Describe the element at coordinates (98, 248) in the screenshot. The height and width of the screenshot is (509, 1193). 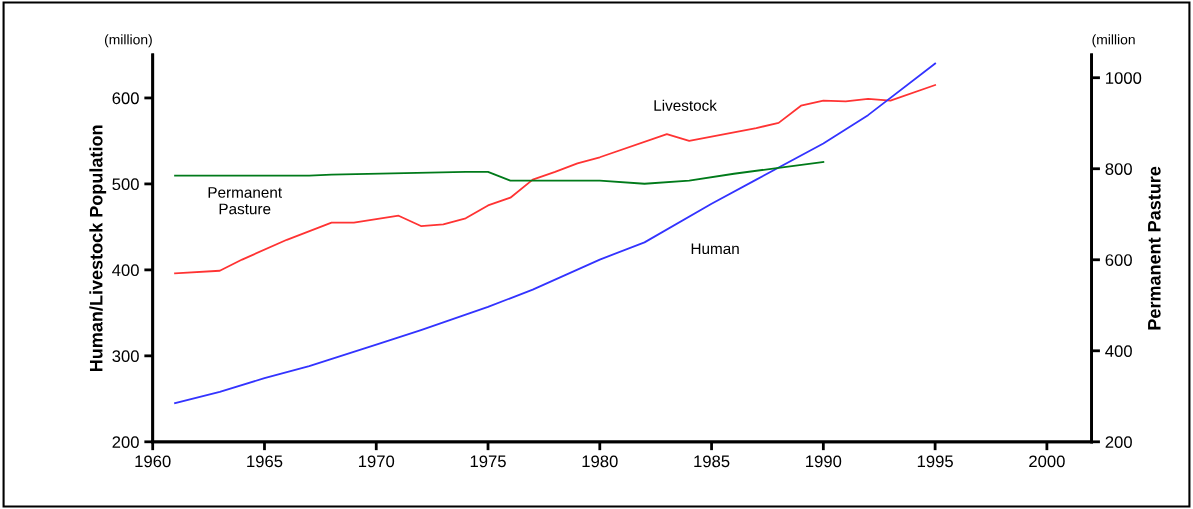
I see `y-axis-title: Human/Livestock Population` at that location.